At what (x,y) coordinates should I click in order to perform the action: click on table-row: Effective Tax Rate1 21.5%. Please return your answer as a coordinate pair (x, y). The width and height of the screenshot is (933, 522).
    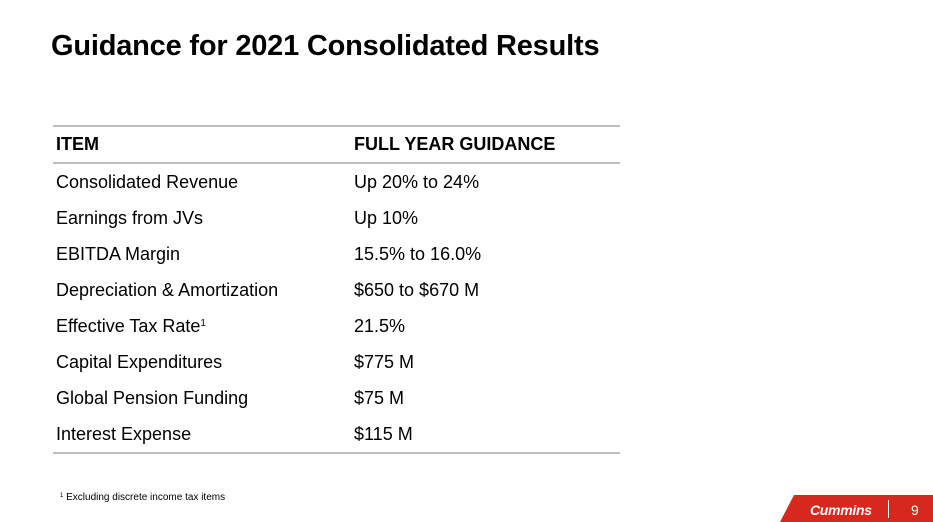
    Looking at the image, I should click on (336, 326).